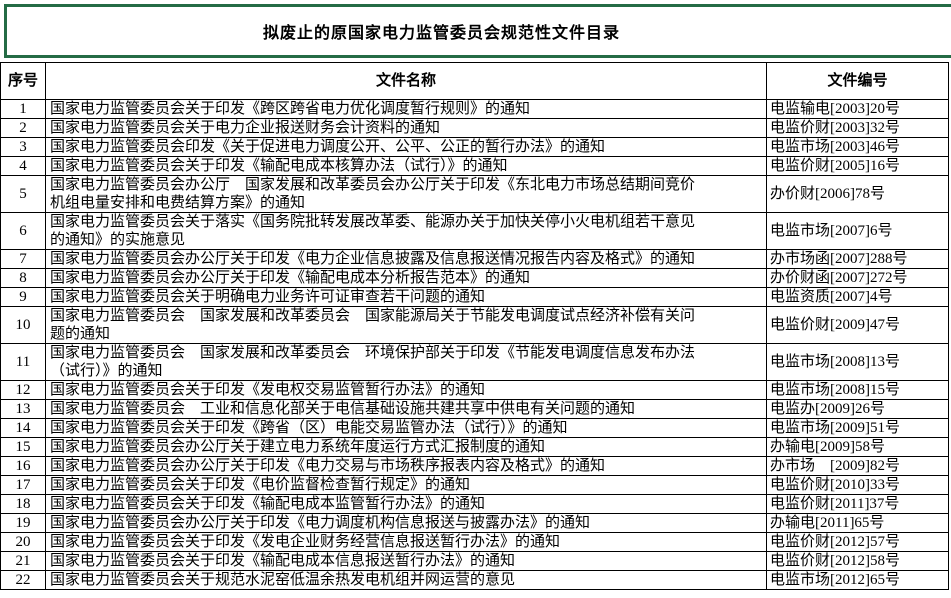 This screenshot has width=951, height=598. What do you see at coordinates (857, 390) in the screenshot?
I see `row-document-code: 电监市场[2008]15号` at bounding box center [857, 390].